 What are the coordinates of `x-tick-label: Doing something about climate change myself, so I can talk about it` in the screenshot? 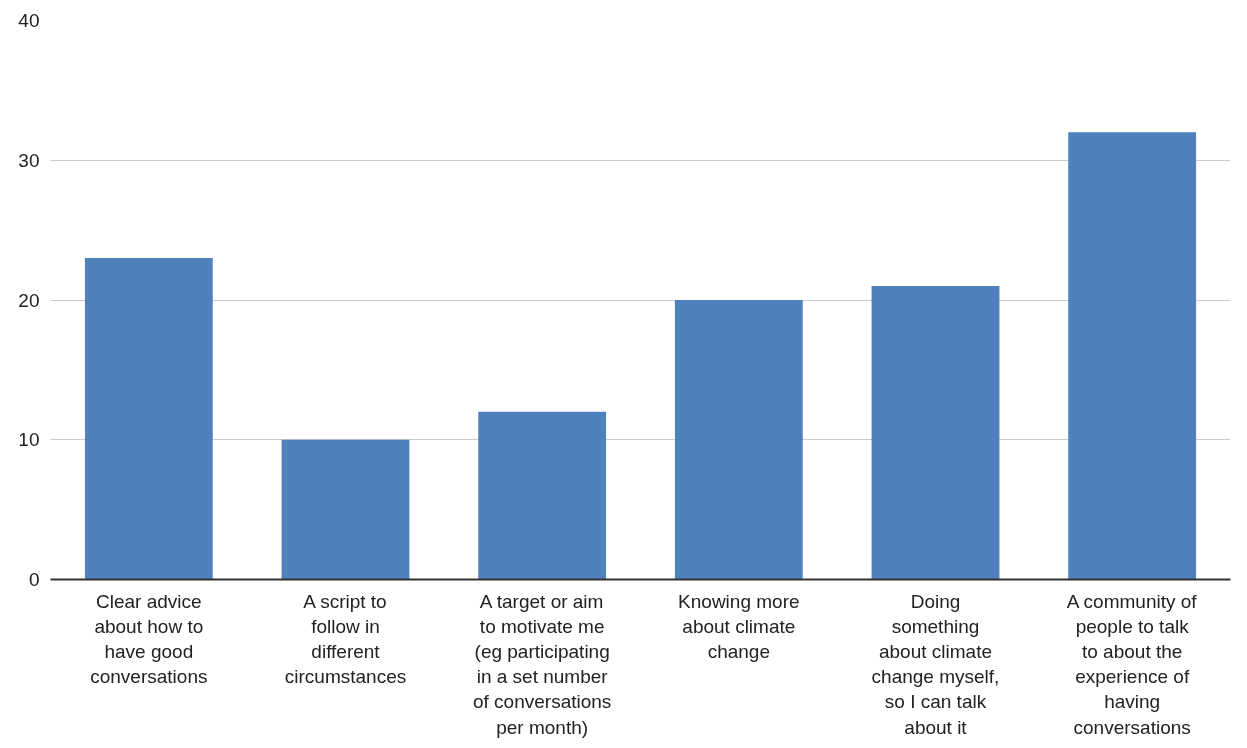 It's located at (935, 664).